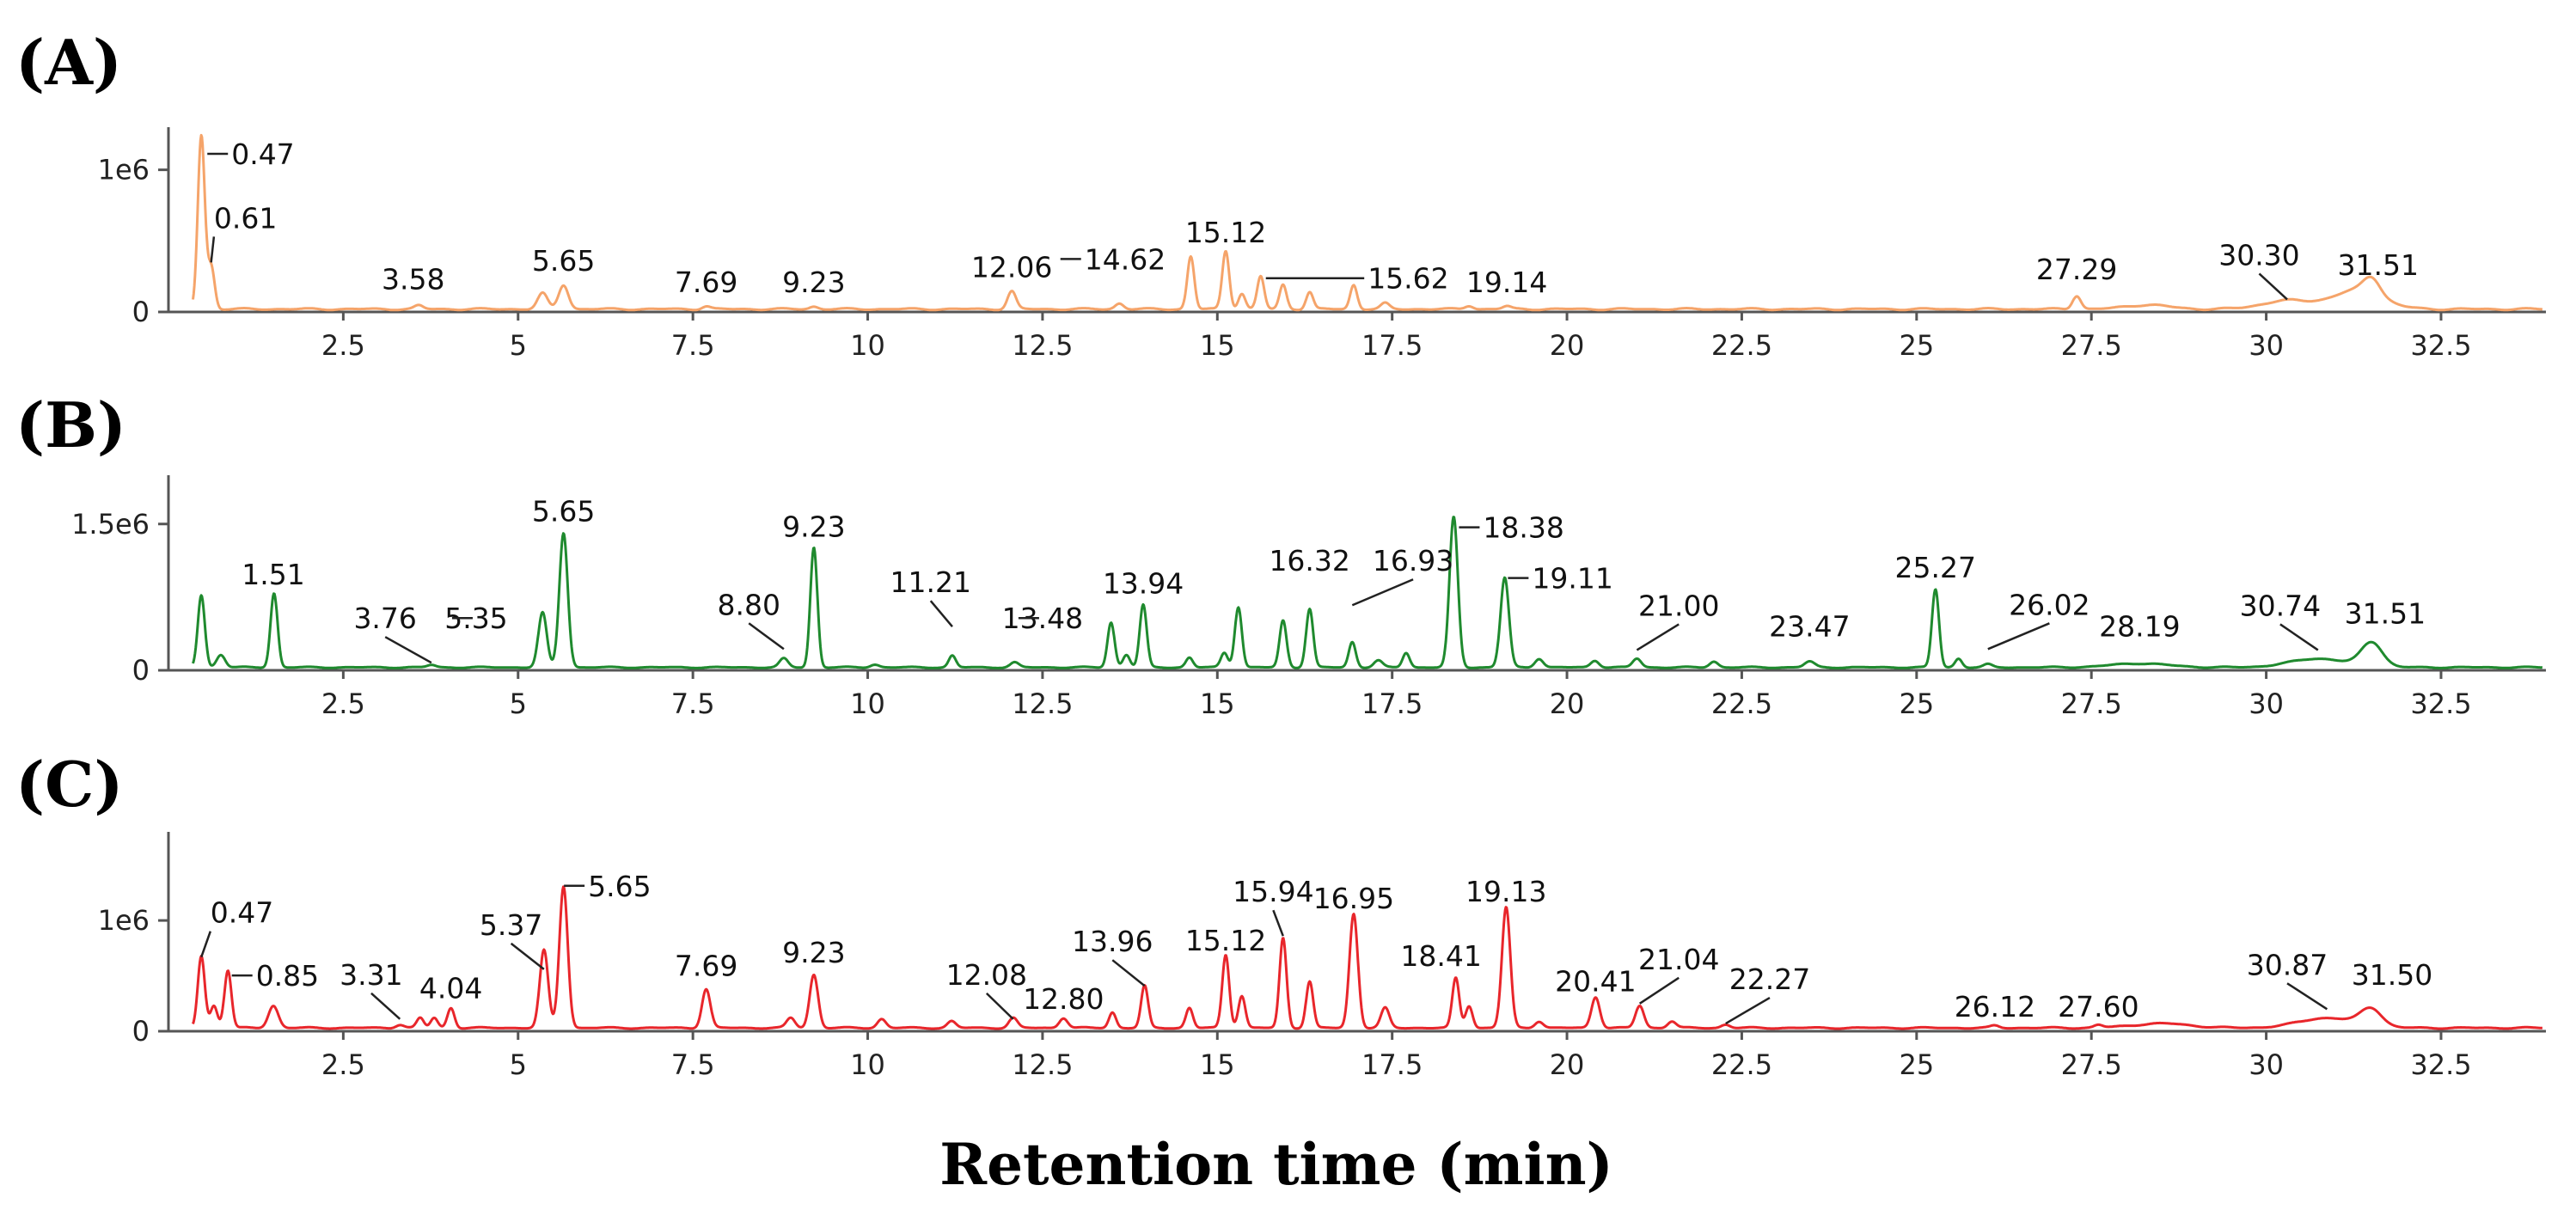 The image size is (2576, 1222). What do you see at coordinates (1413, 560) in the screenshot?
I see `peak-label: 16.93` at bounding box center [1413, 560].